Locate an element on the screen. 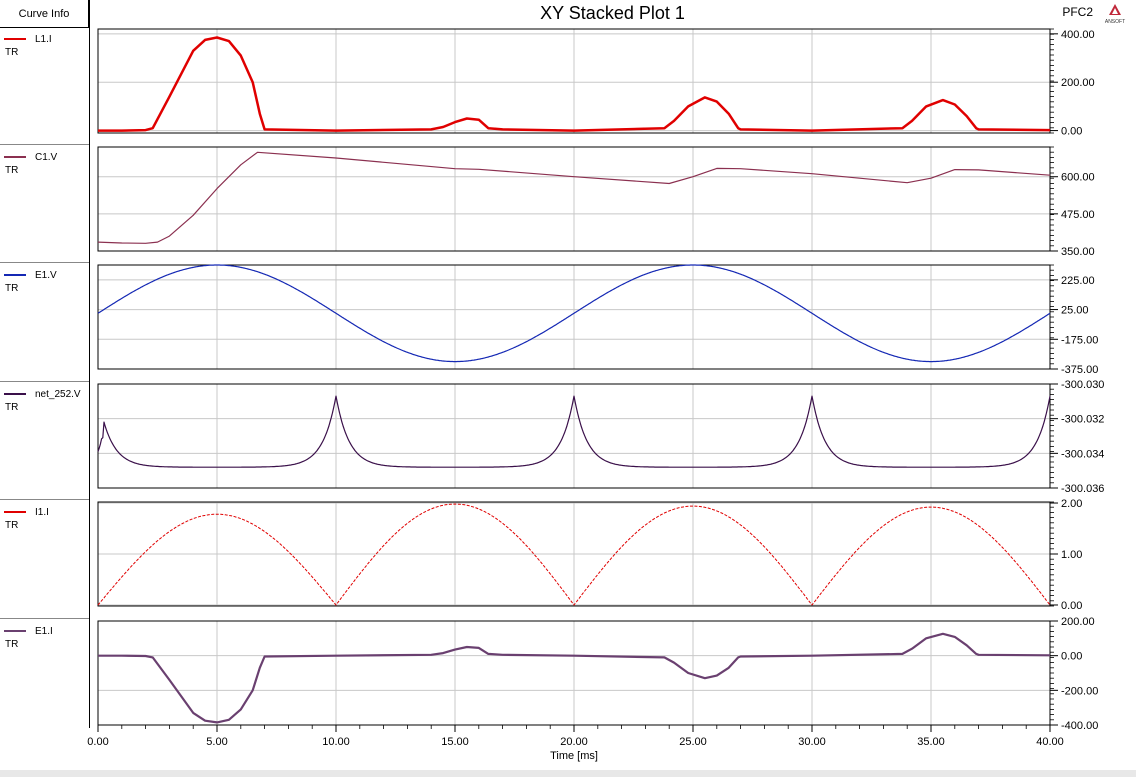 The height and width of the screenshot is (777, 1136). y-tick-label: -300.030 is located at coordinates (1082, 385).